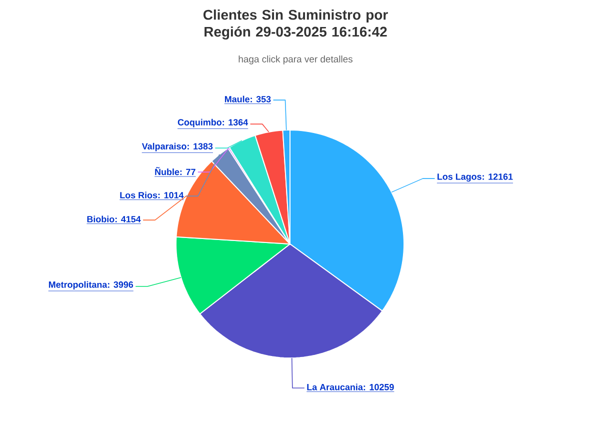 The height and width of the screenshot is (421, 591). I want to click on slice-label: Los Lagos, so click(460, 178).